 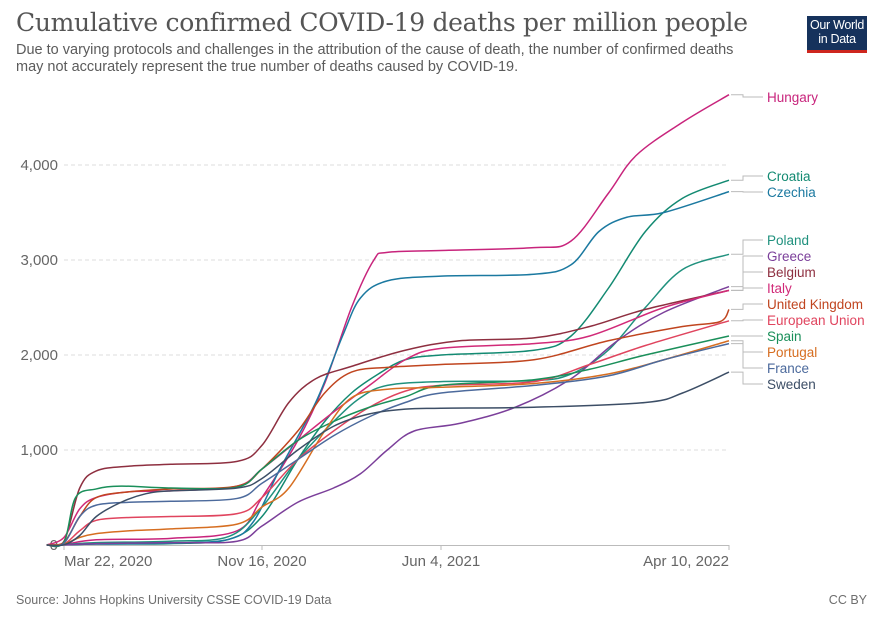 What do you see at coordinates (39, 355) in the screenshot?
I see `y-tick-label: 2,000` at bounding box center [39, 355].